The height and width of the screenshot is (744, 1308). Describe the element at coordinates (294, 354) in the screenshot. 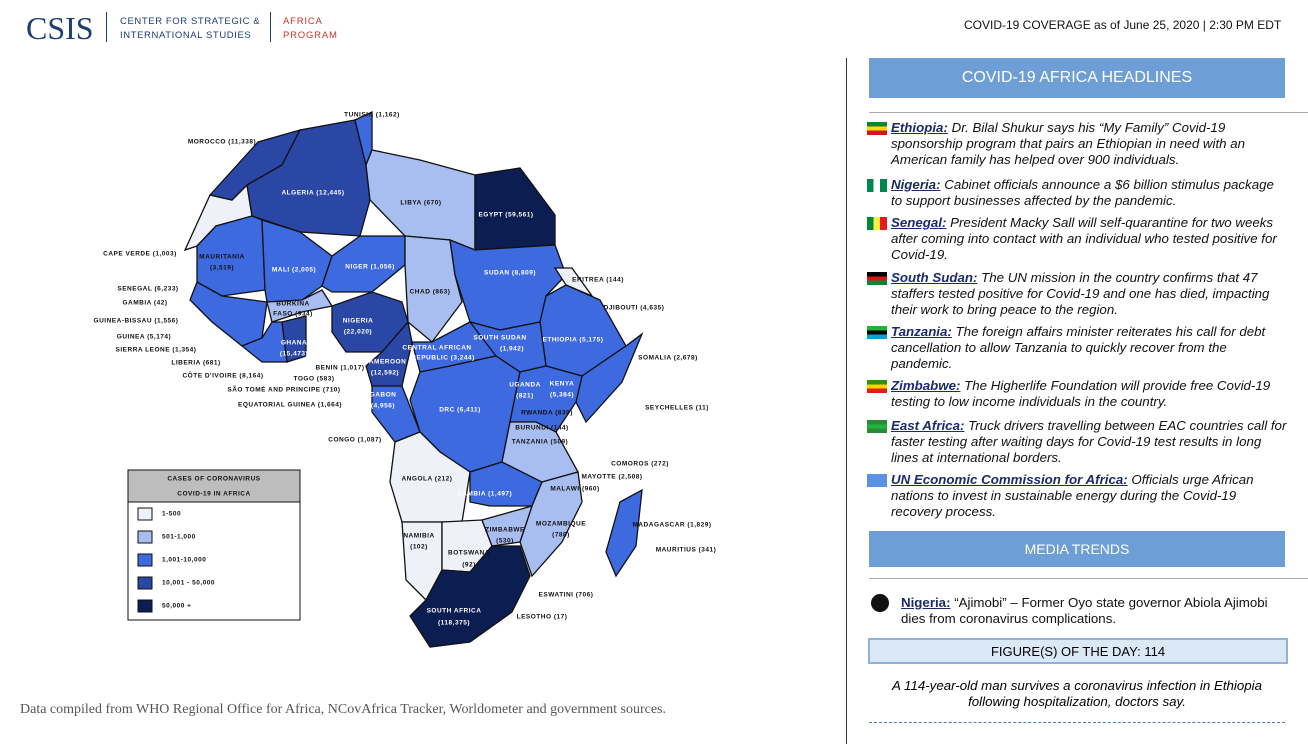

I see `country-label: (15,473)` at that location.